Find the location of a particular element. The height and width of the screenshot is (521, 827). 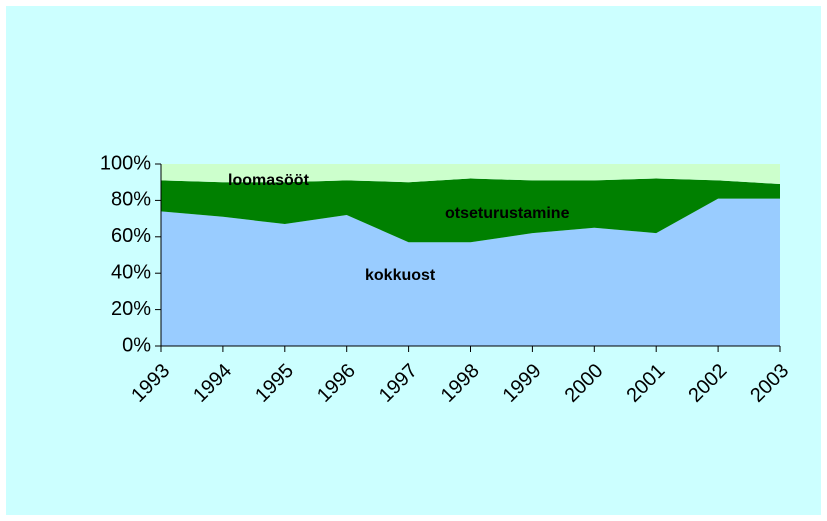

y-tick-label: 0% is located at coordinates (136, 345).